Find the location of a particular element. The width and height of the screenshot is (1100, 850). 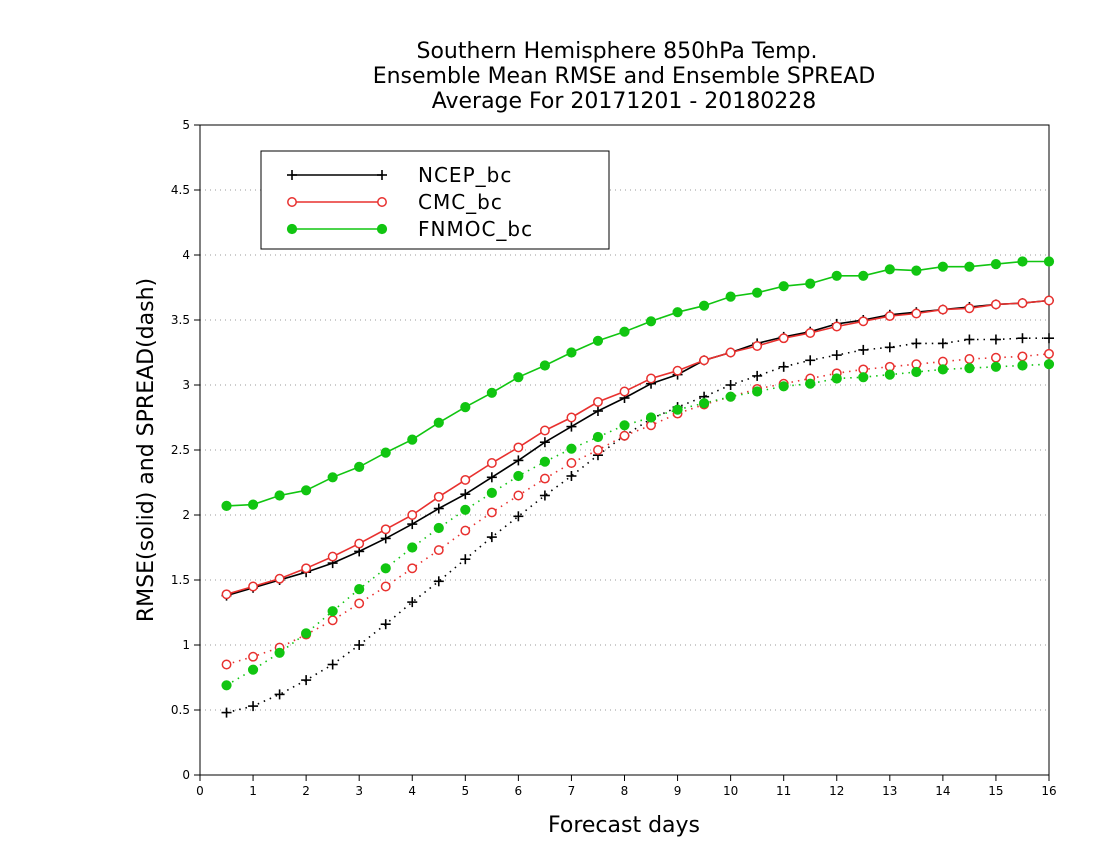

title-line-3: Average For 20171201 - 20180228 is located at coordinates (624, 101).